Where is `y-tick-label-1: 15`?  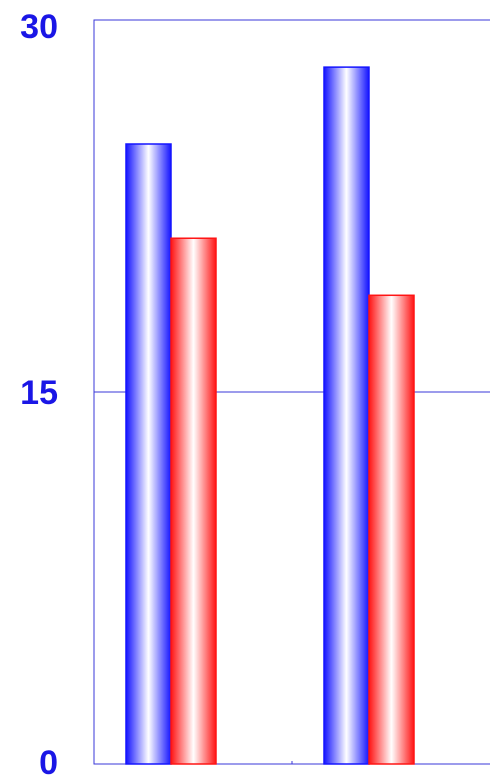 y-tick-label-1: 15 is located at coordinates (39, 393).